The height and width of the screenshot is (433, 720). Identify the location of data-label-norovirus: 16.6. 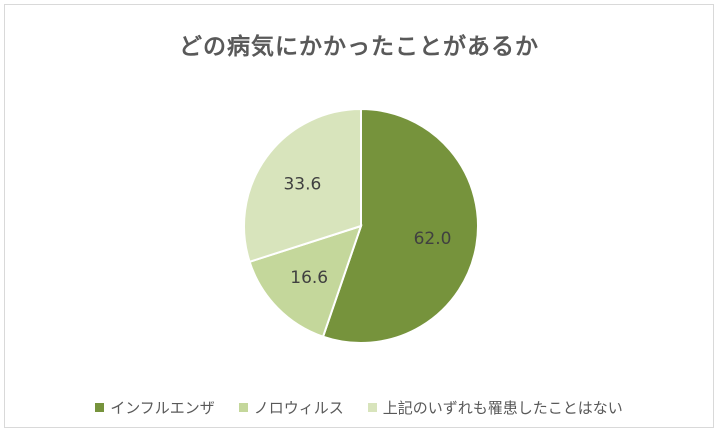
(309, 278).